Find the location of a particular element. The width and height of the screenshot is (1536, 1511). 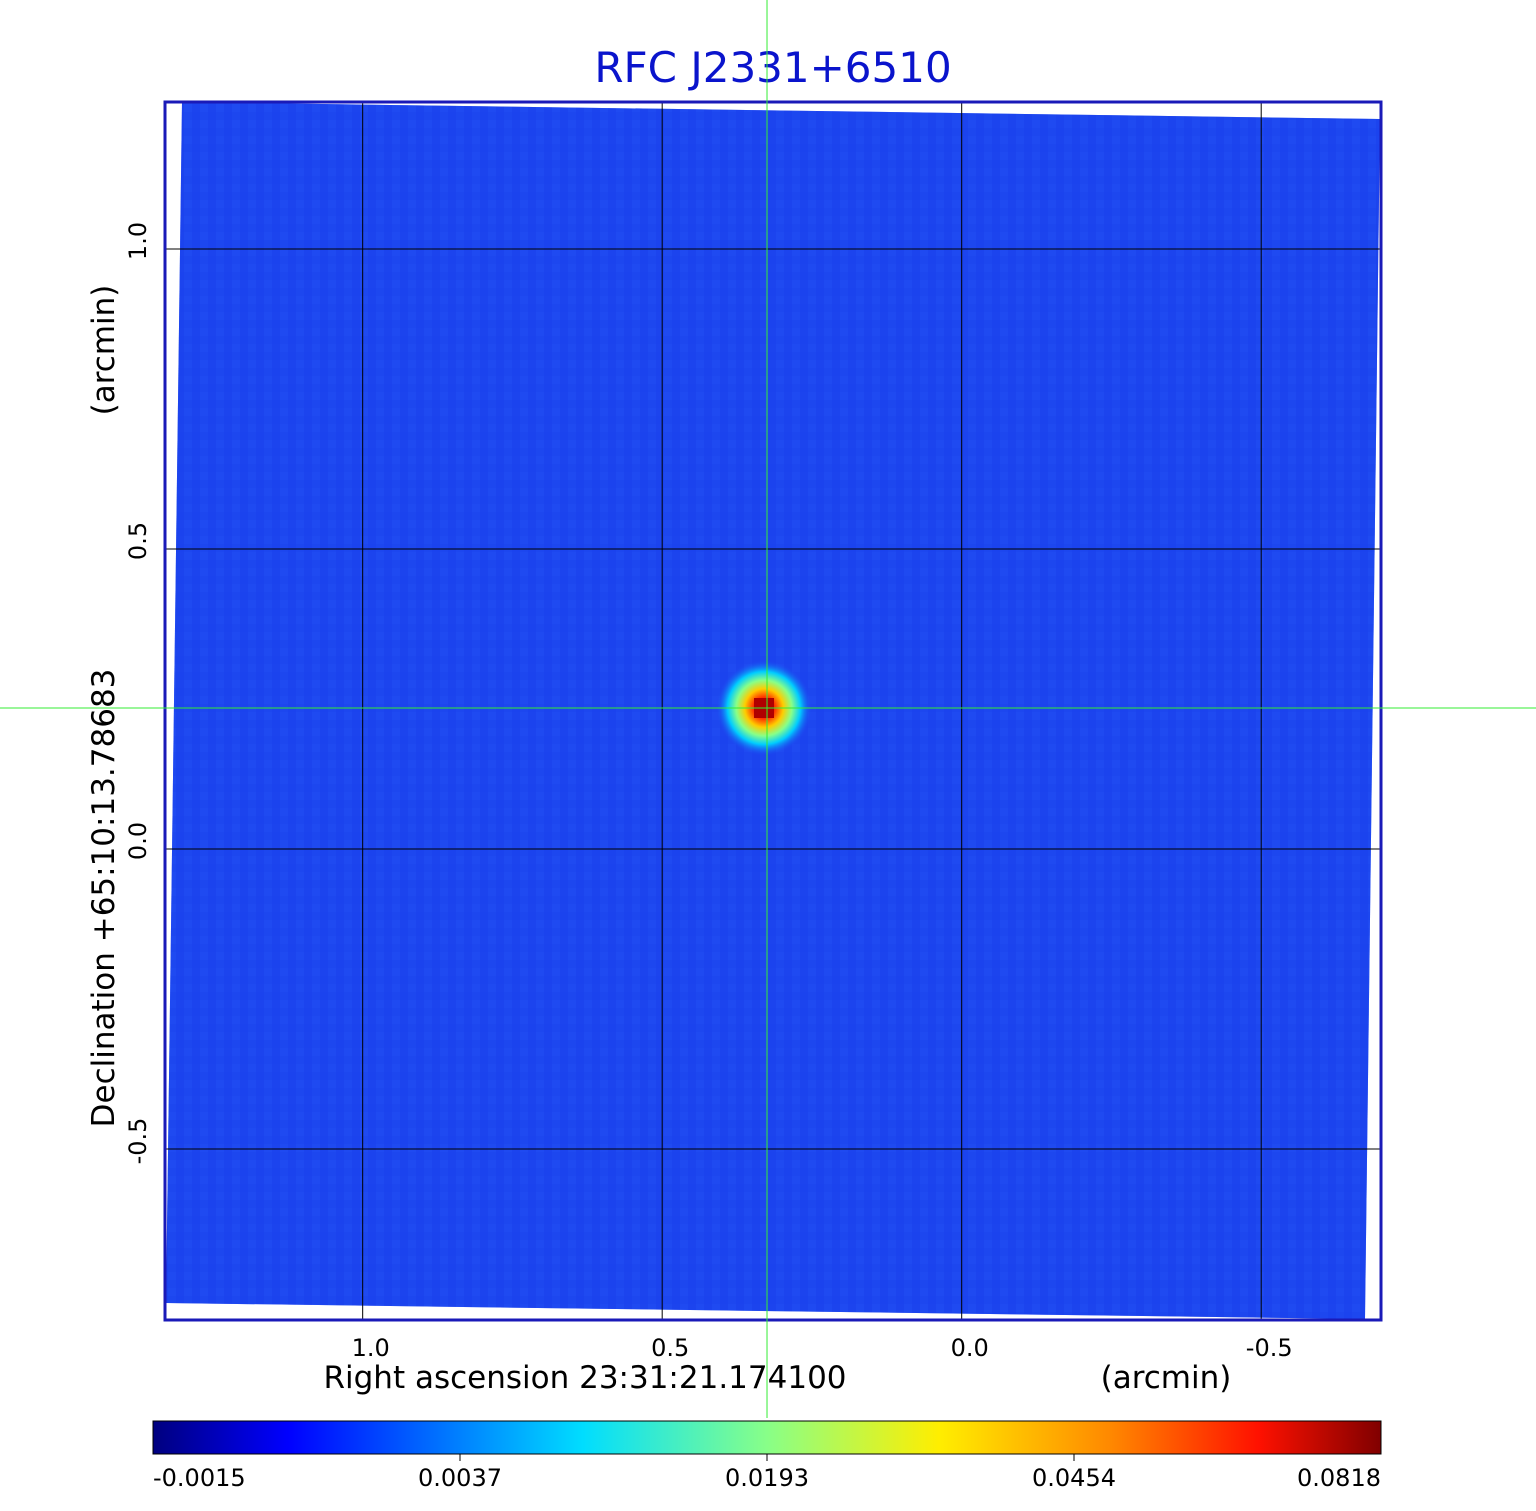

colorbar-tick-label: -0.0015 is located at coordinates (199, 1478).